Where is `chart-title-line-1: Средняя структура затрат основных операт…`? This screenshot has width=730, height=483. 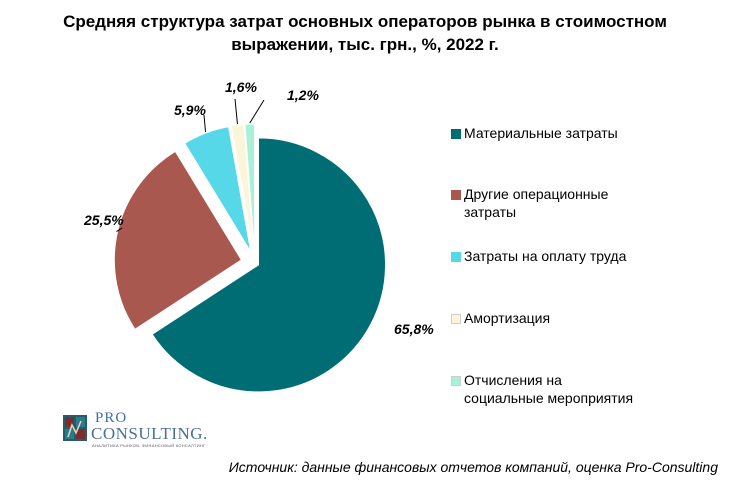
chart-title-line-1: Средняя структура затрат основных операт… is located at coordinates (365, 21).